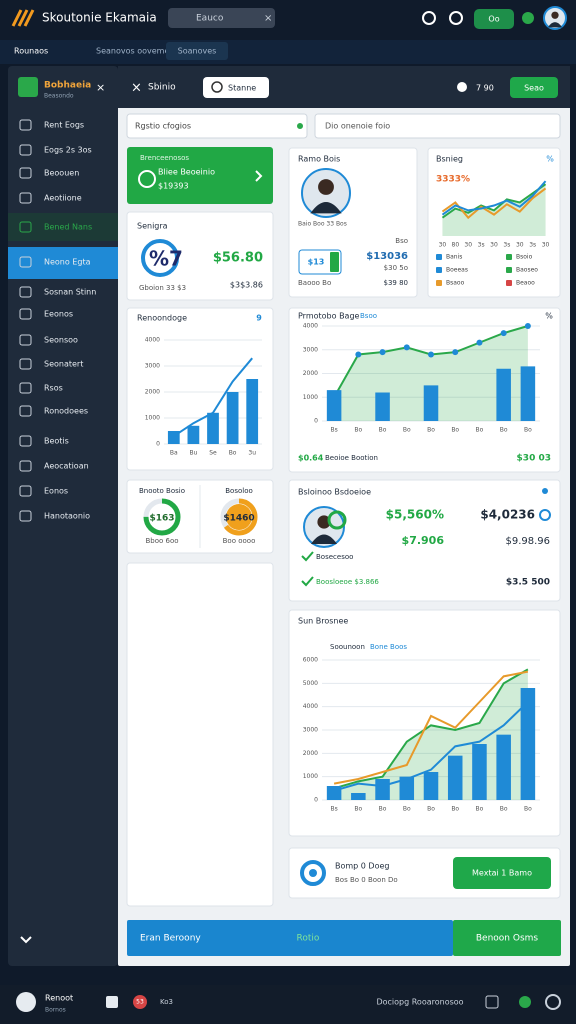 This screenshot has height=1024, width=576. I want to click on nav-item: Eonos, so click(56, 491).